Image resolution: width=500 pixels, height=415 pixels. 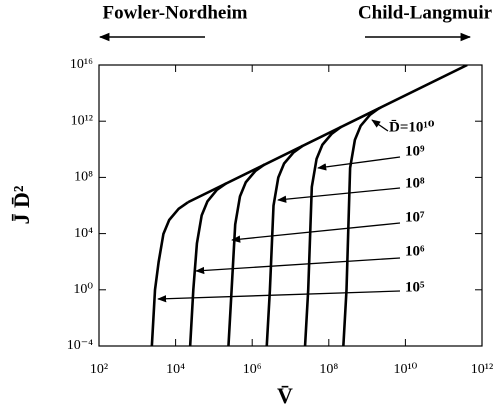 I want to click on annotation-label: 10⁵, so click(x=415, y=287).